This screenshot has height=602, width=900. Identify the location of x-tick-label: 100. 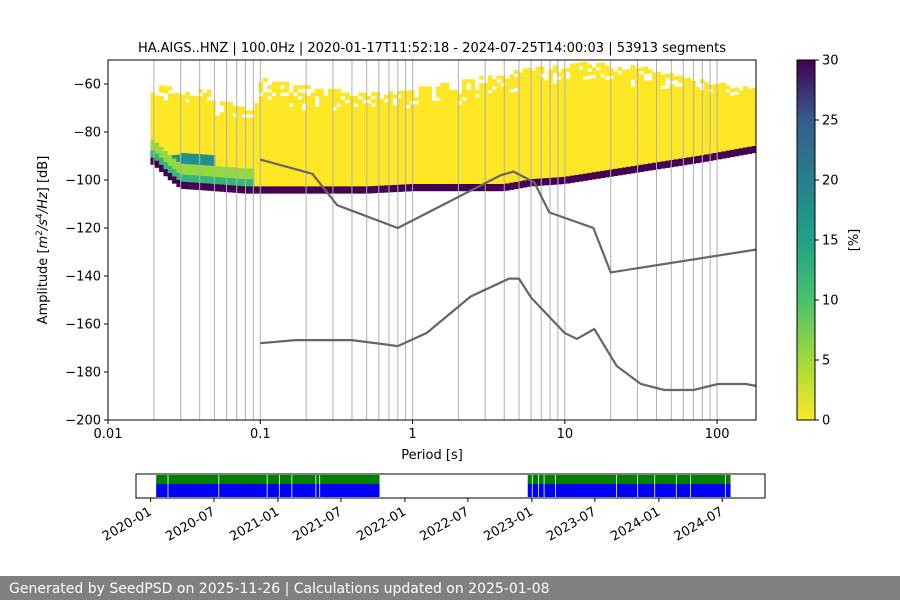
(717, 434).